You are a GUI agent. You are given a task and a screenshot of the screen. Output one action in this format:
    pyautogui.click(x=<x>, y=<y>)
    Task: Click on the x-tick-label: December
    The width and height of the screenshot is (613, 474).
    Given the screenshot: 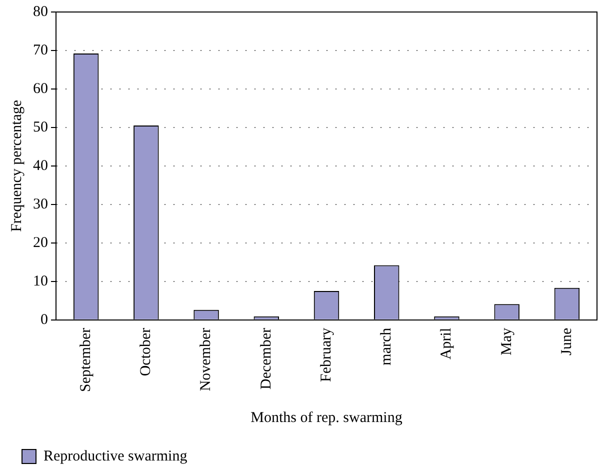 What is the action you would take?
    pyautogui.click(x=266, y=359)
    